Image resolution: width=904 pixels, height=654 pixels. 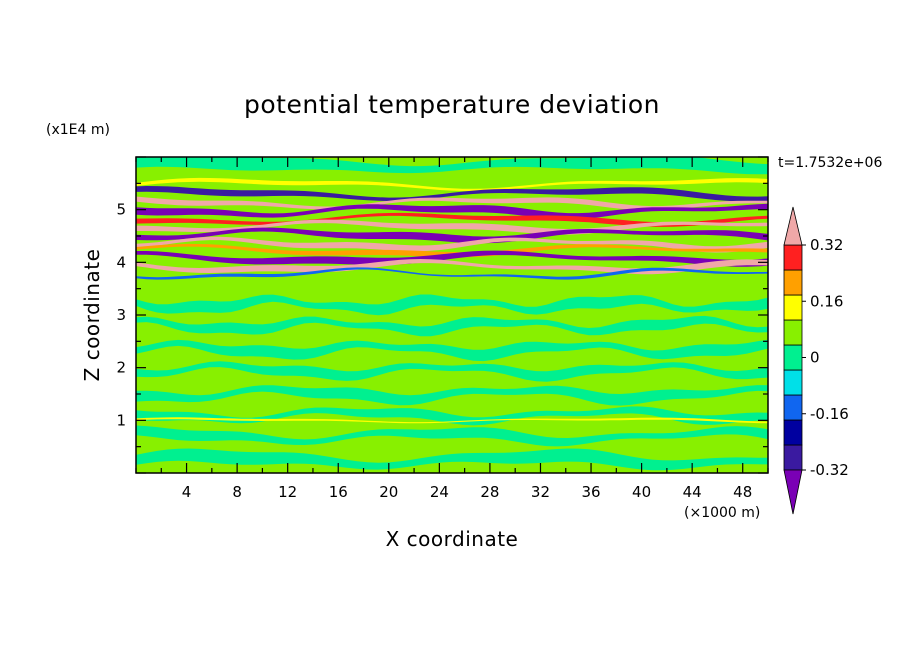 What do you see at coordinates (388, 492) in the screenshot?
I see `x-tick-label: 20` at bounding box center [388, 492].